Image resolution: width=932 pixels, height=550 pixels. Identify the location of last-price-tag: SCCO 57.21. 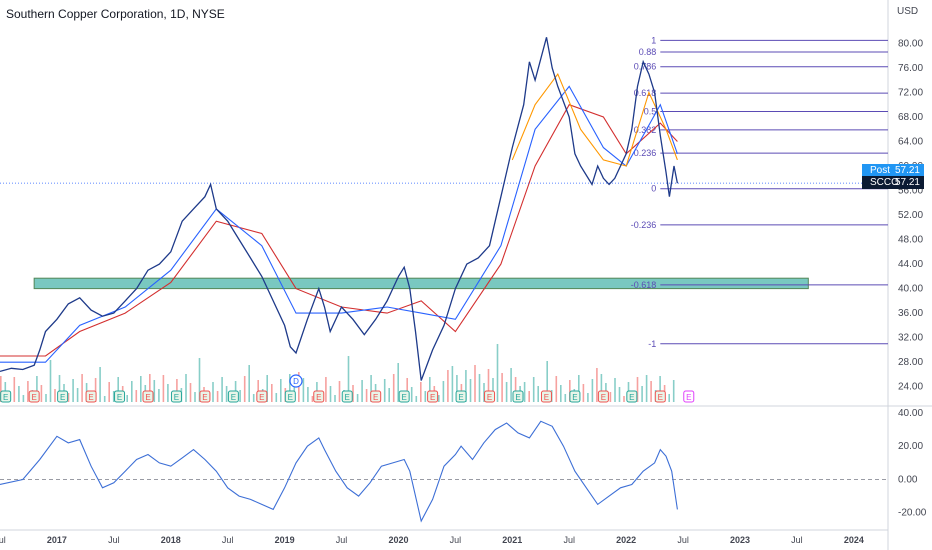
(893, 182).